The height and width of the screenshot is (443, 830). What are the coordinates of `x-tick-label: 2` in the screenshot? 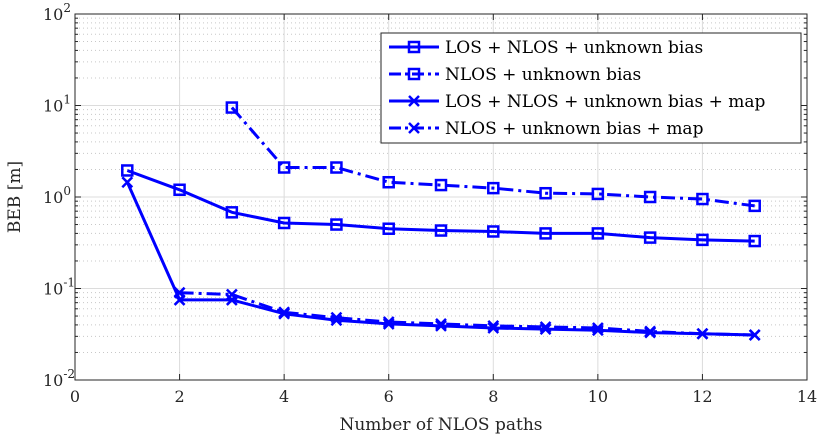 It's located at (179, 396).